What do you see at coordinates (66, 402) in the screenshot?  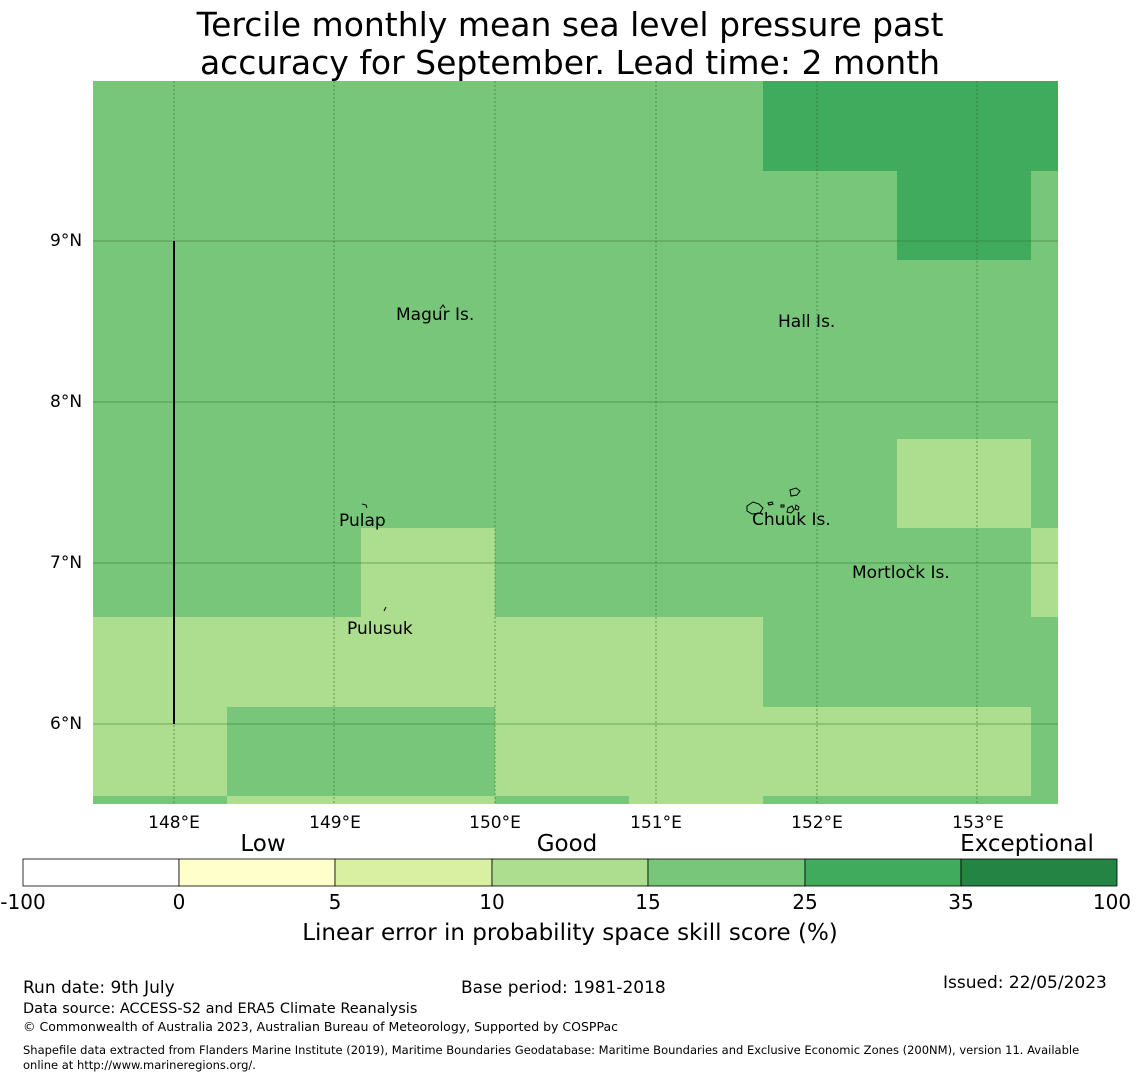 I see `y-tick-label: 8°N` at bounding box center [66, 402].